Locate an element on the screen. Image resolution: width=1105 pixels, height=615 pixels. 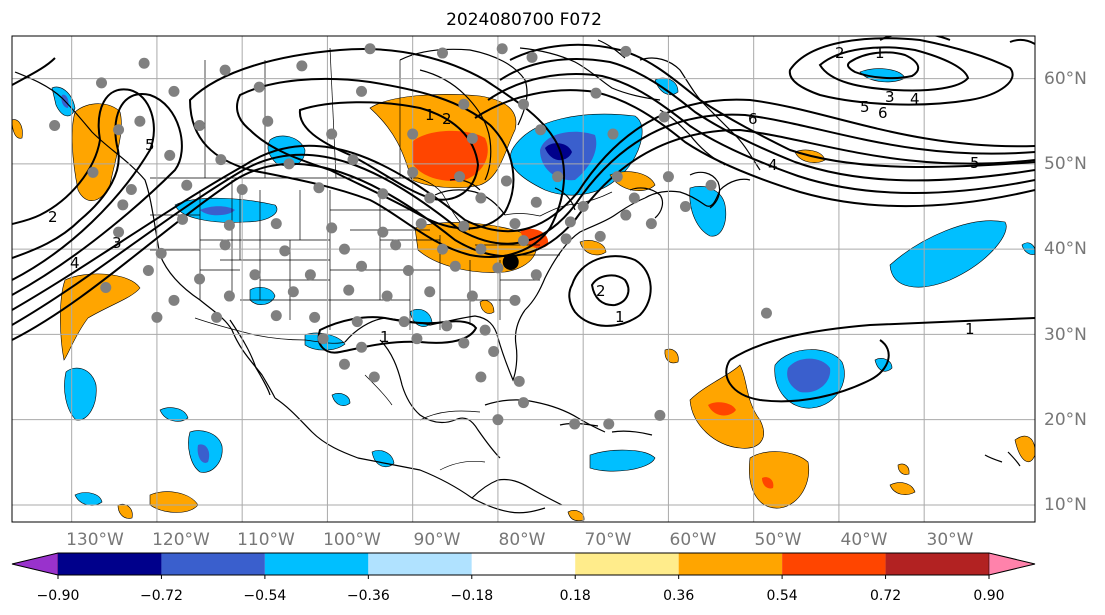
highlight-station-marker is located at coordinates (510, 261).